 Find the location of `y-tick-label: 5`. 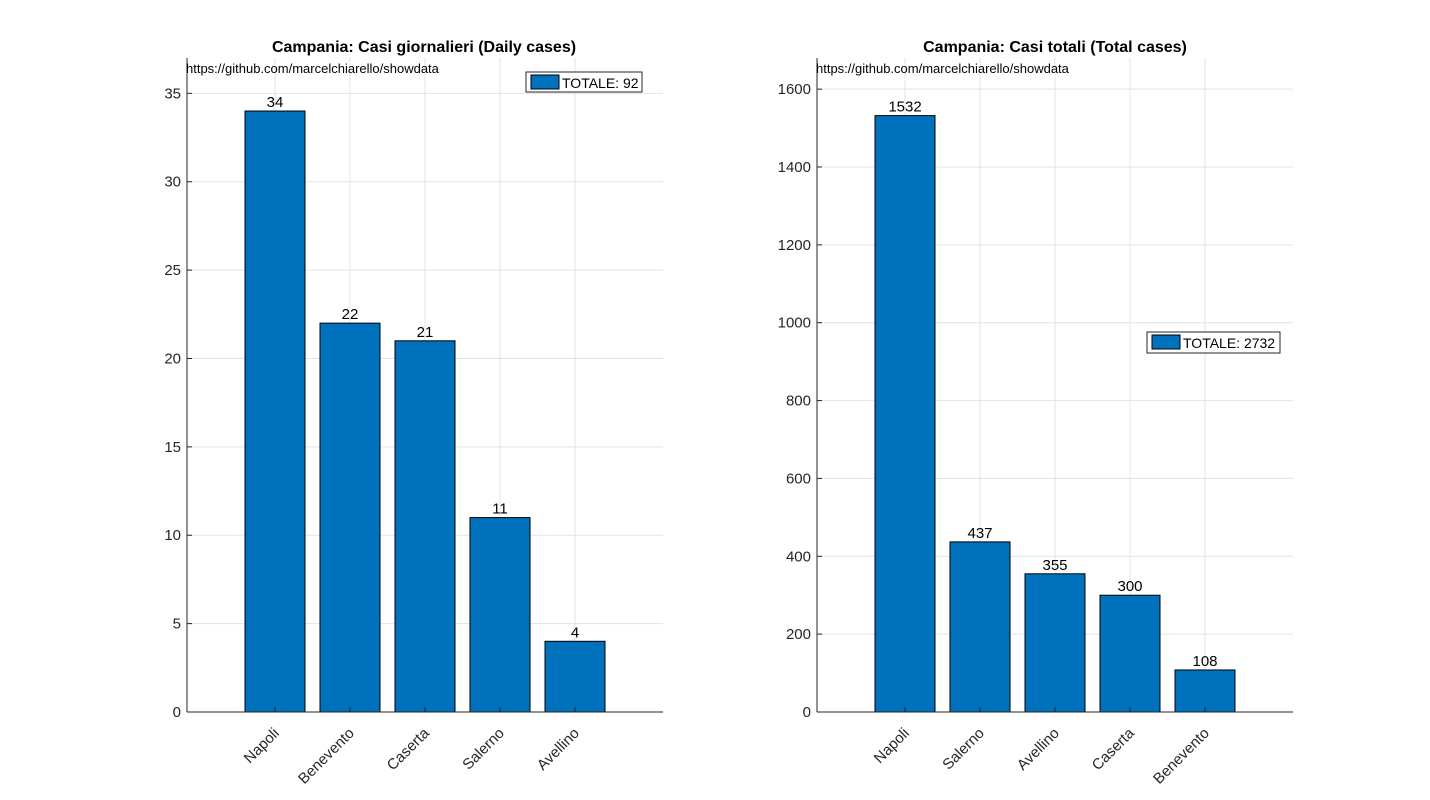

y-tick-label: 5 is located at coordinates (177, 624).